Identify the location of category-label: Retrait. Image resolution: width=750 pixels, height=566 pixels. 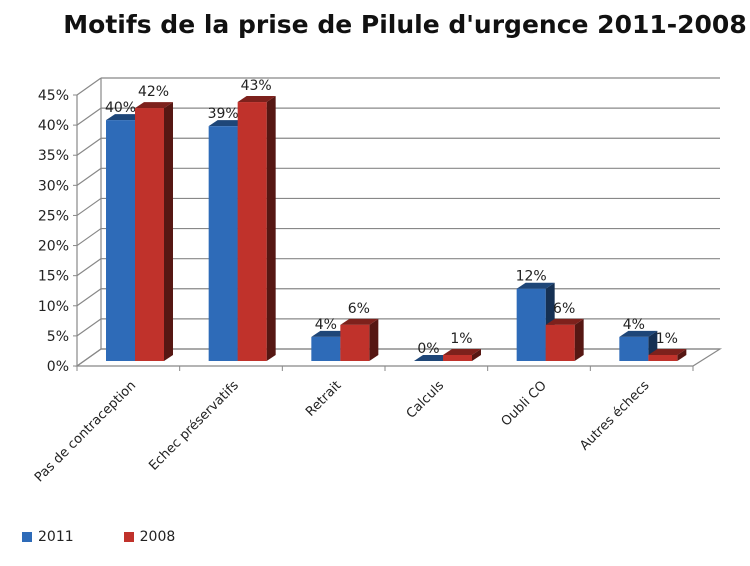
(323, 398).